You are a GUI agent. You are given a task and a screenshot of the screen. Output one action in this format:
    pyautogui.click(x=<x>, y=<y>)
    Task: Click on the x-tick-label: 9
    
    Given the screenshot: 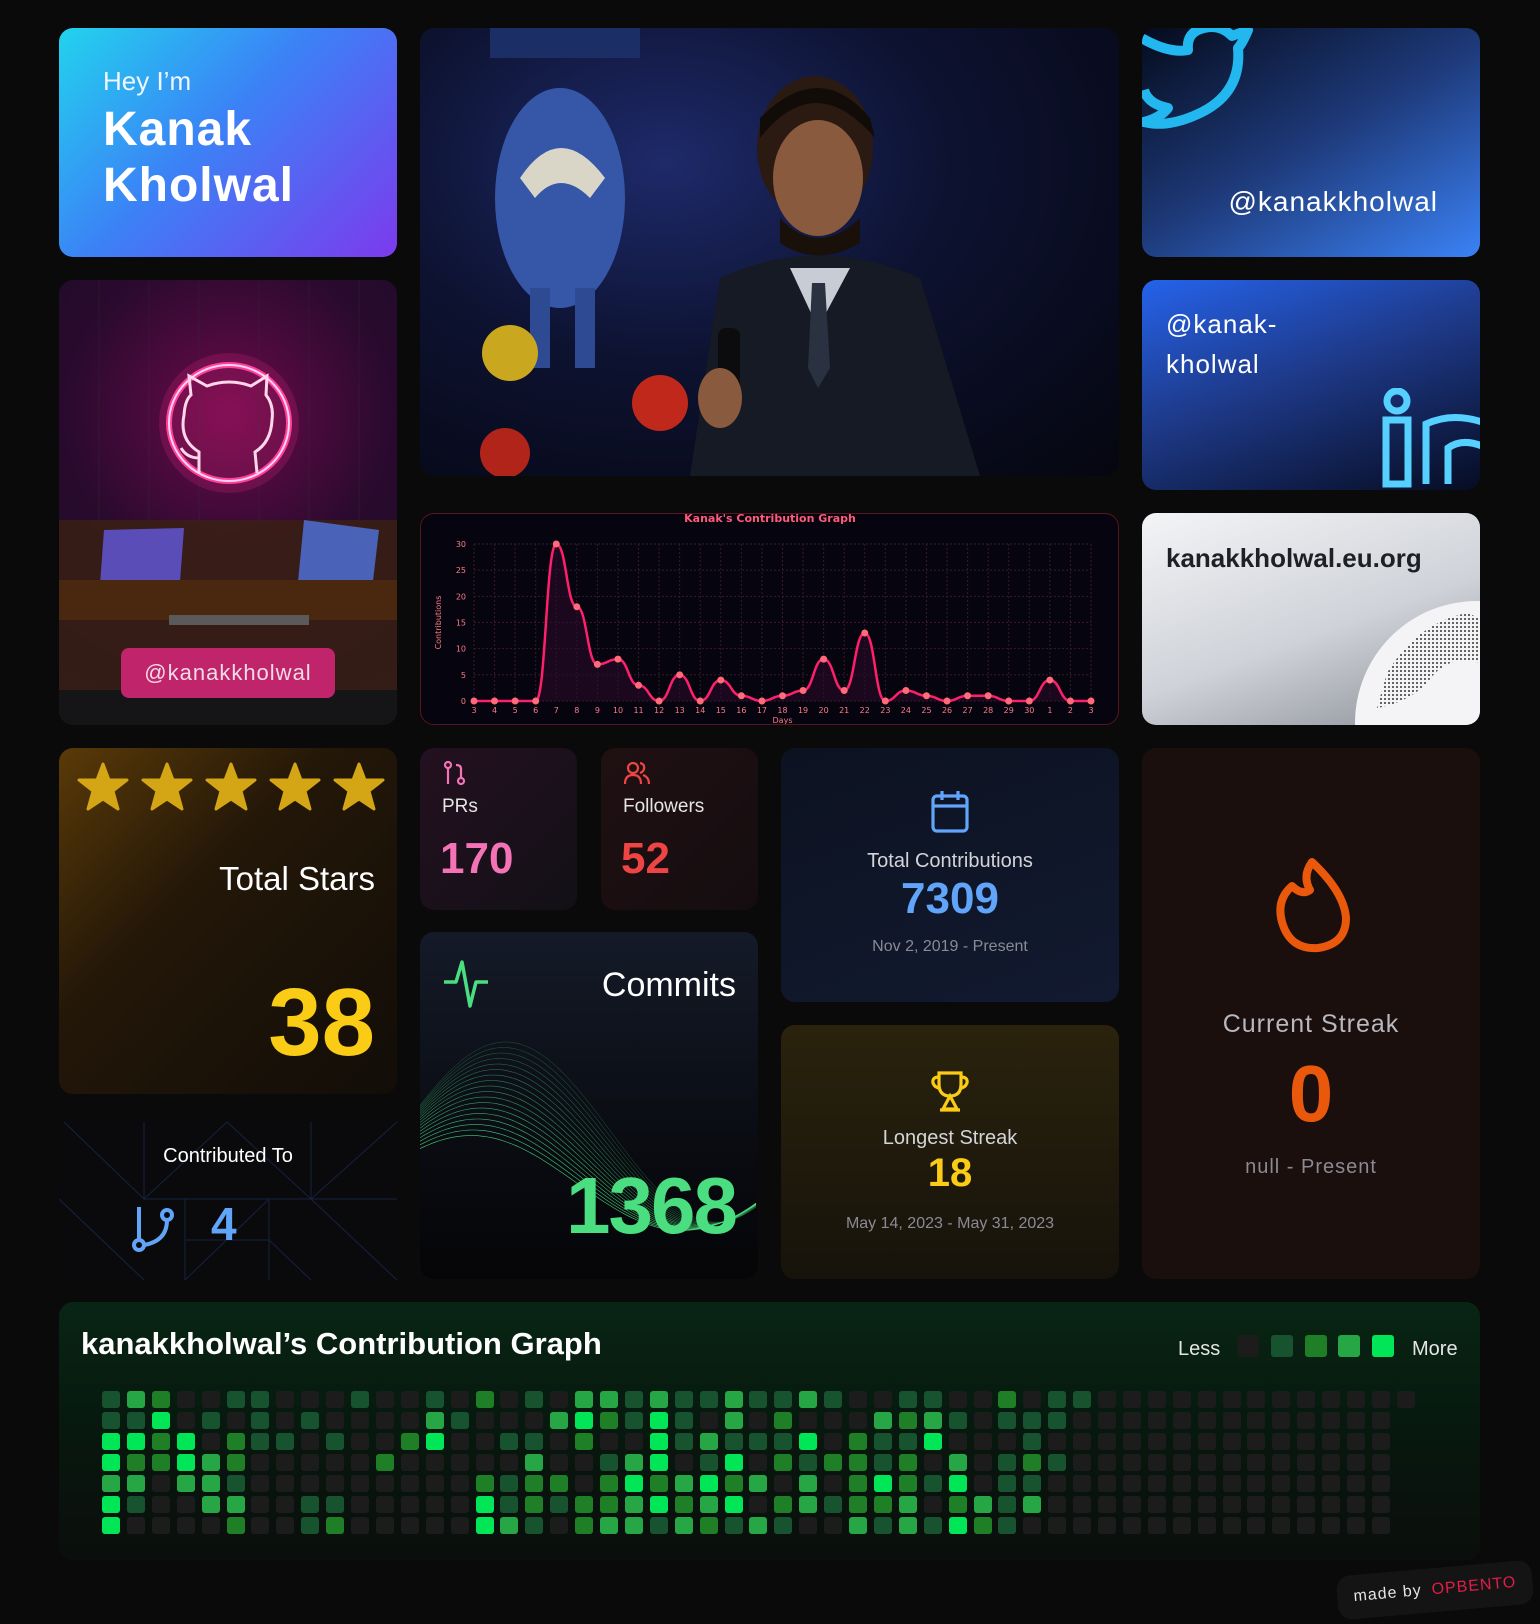 What is the action you would take?
    pyautogui.click(x=597, y=710)
    